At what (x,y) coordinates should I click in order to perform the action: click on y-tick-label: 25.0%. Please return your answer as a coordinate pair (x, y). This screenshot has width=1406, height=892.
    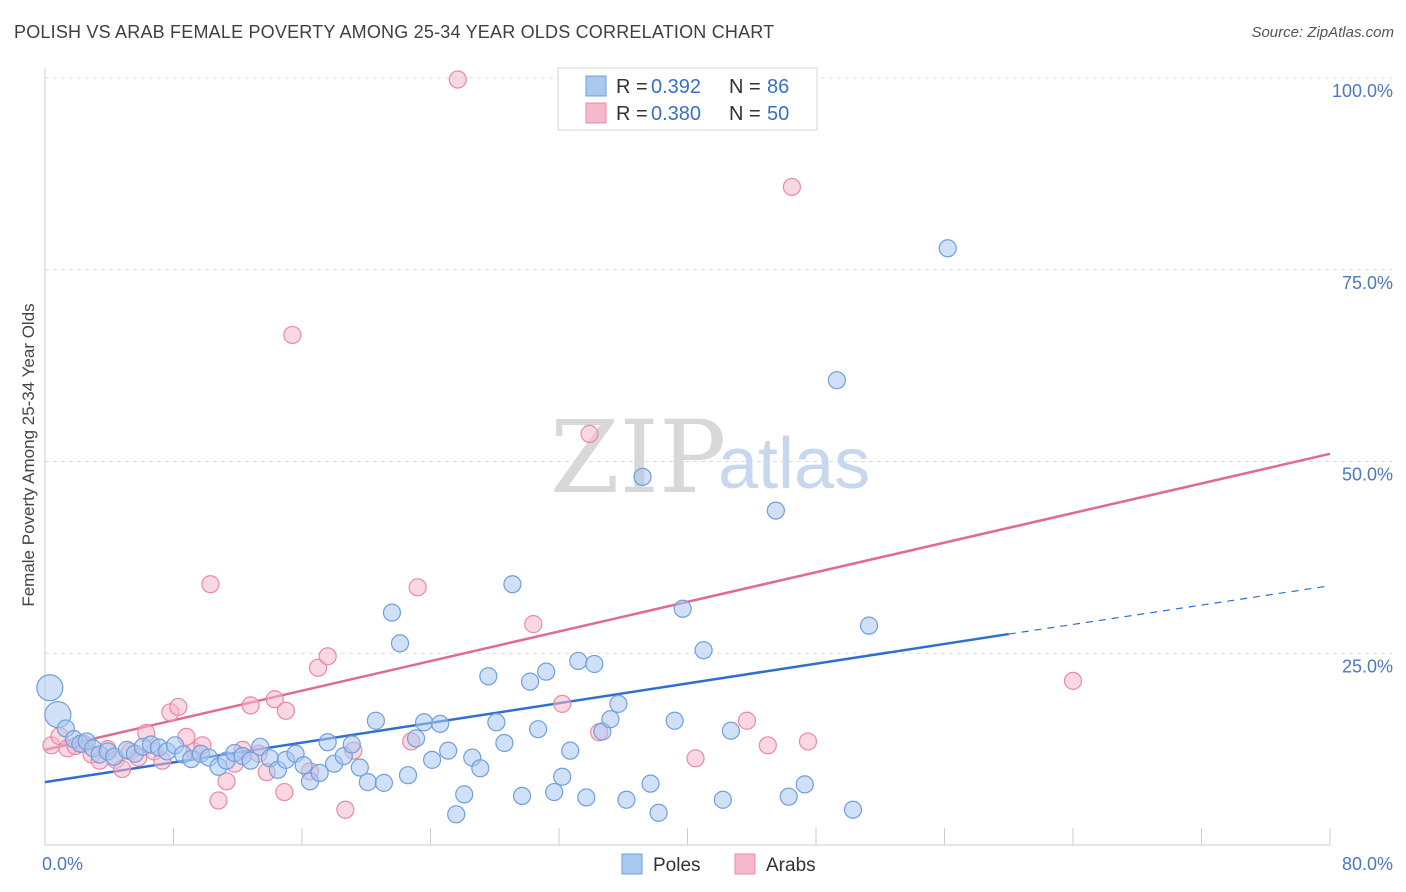
    Looking at the image, I should click on (1367, 666).